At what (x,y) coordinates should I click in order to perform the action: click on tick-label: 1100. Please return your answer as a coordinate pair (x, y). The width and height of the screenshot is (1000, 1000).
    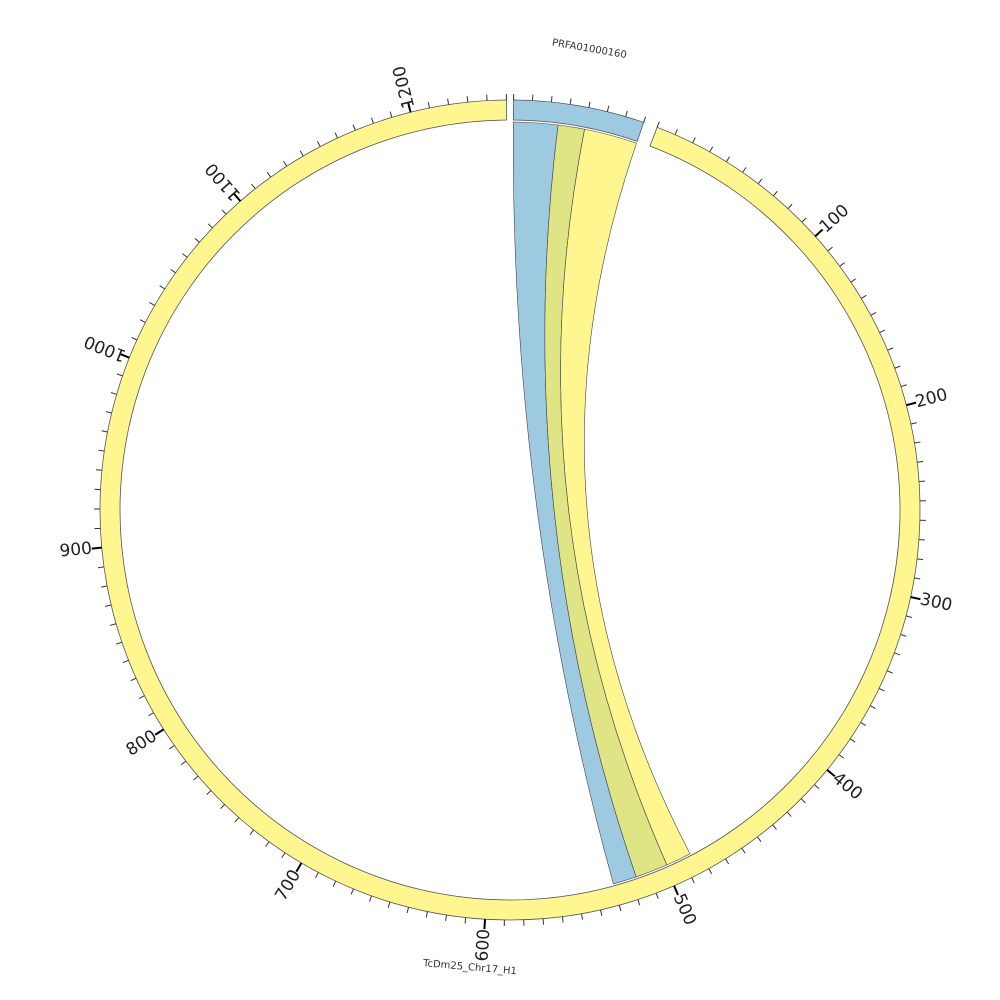
    Looking at the image, I should click on (224, 182).